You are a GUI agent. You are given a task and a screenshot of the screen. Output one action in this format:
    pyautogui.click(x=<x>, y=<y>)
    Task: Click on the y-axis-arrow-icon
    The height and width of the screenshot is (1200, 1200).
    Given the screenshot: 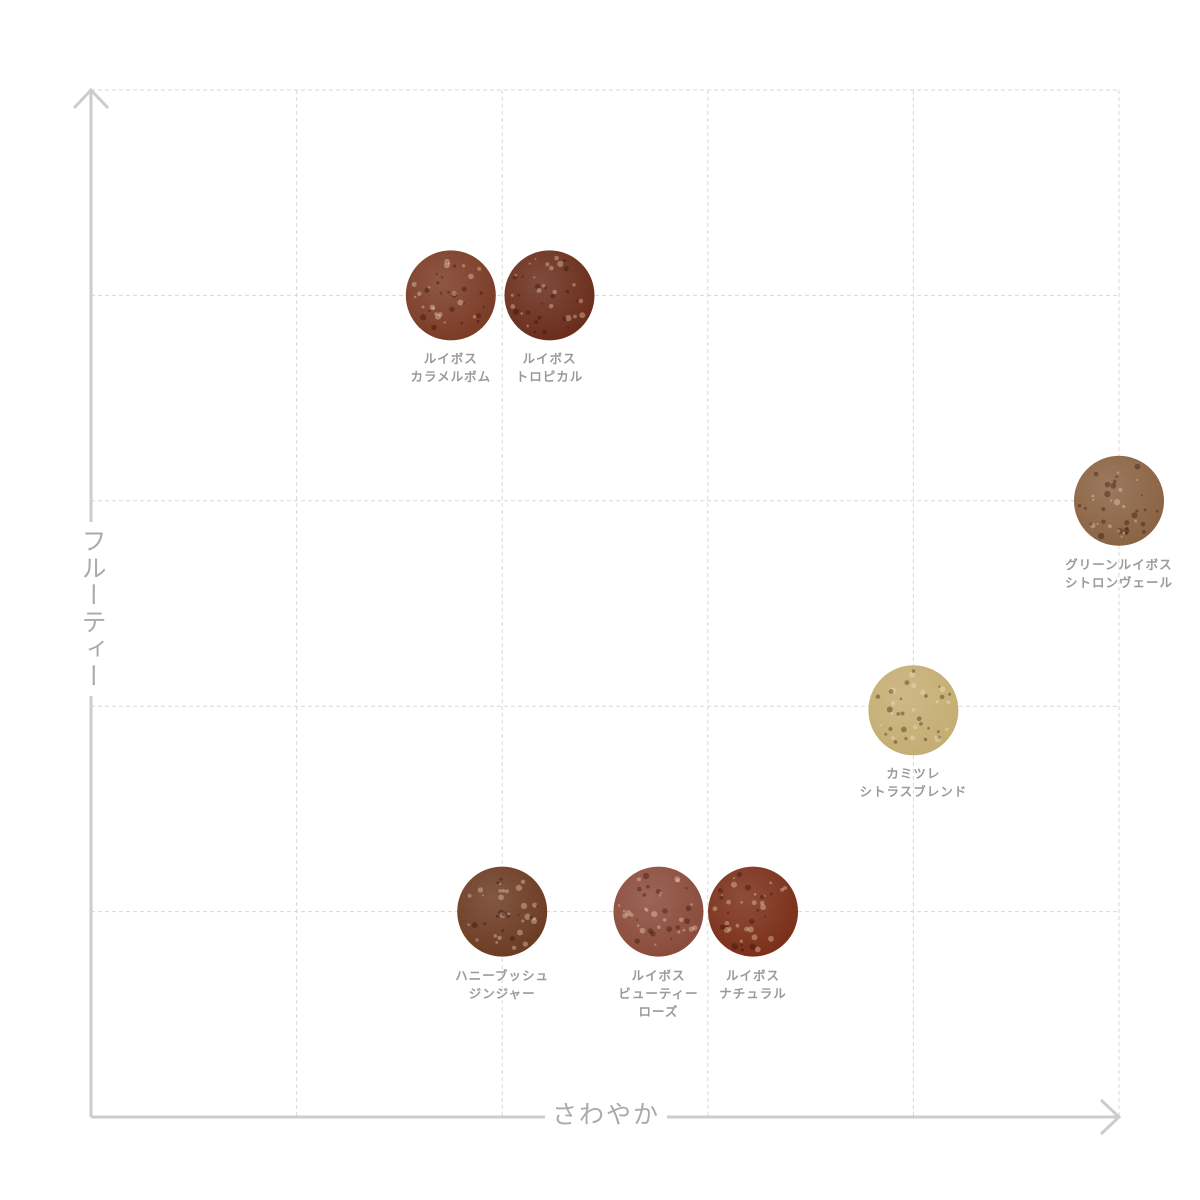 What is the action you would take?
    pyautogui.click(x=91, y=98)
    